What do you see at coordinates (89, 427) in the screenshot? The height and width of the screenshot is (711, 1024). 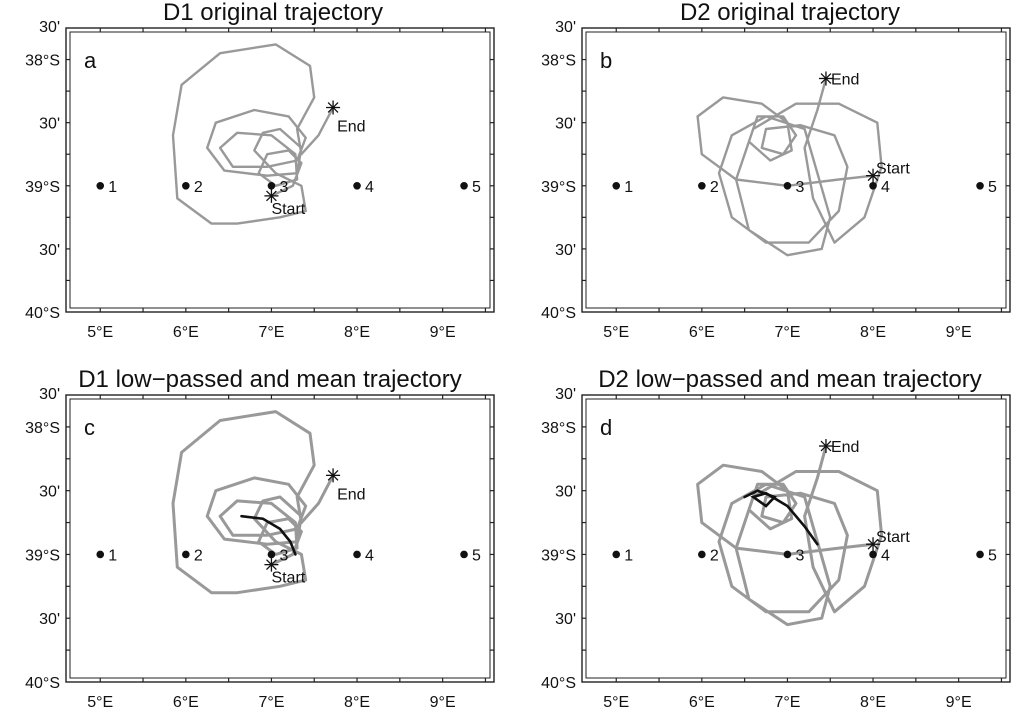 I see `panel-letter: c` at bounding box center [89, 427].